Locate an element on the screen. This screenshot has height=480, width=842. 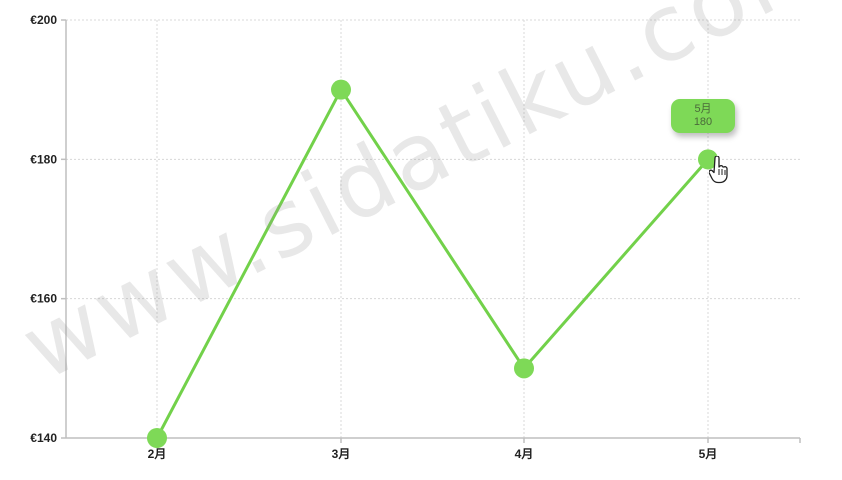
hand-pointer-icon is located at coordinates (718, 172).